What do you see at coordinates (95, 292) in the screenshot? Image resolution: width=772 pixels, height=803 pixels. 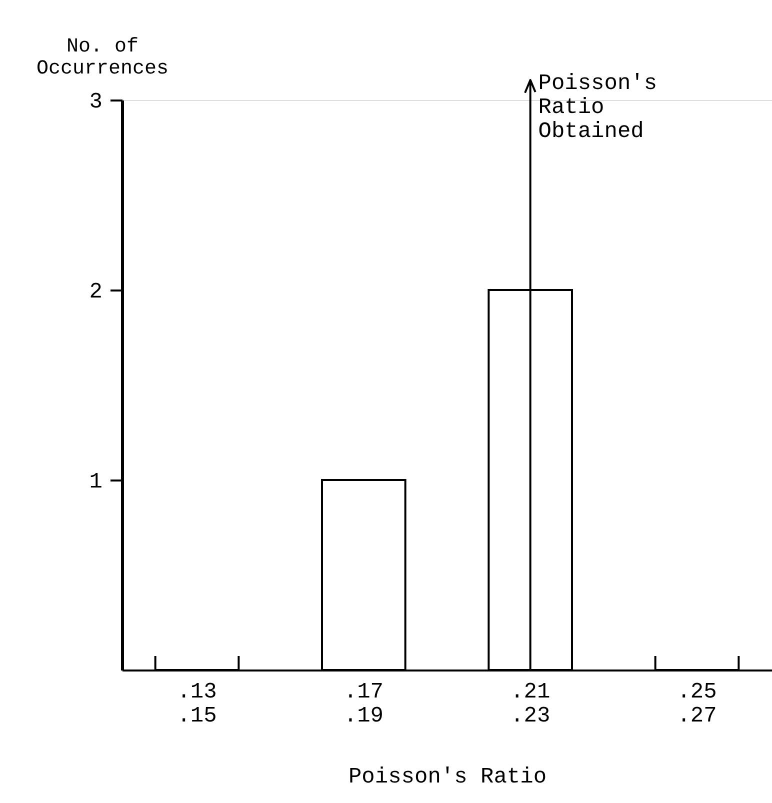 I see `y-tick-label: 2` at bounding box center [95, 292].